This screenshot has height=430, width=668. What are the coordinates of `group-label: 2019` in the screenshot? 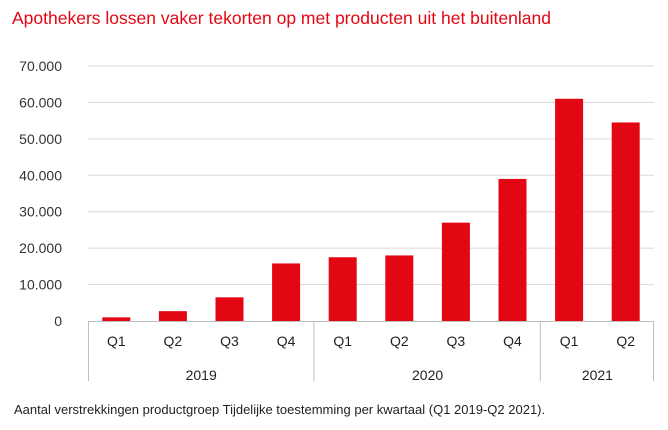 It's located at (201, 375).